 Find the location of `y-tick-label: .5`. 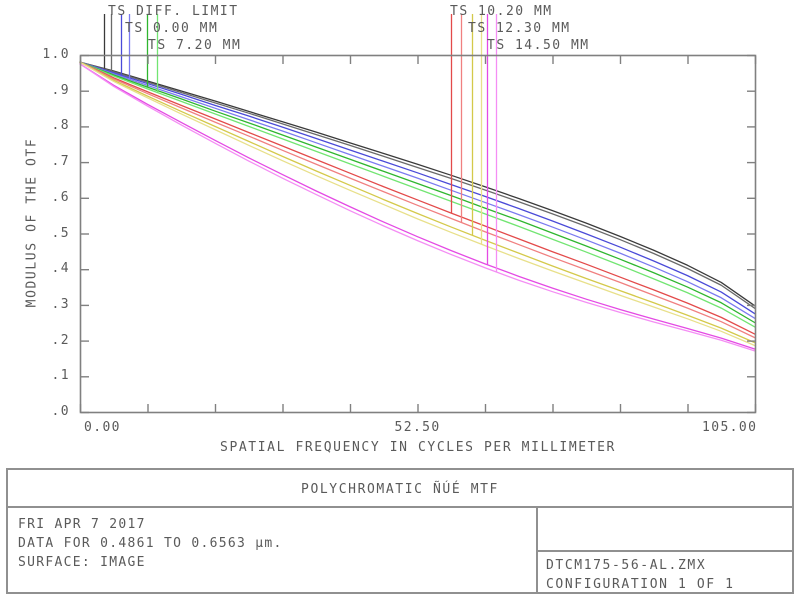

y-tick-label: .5 is located at coordinates (60, 233).